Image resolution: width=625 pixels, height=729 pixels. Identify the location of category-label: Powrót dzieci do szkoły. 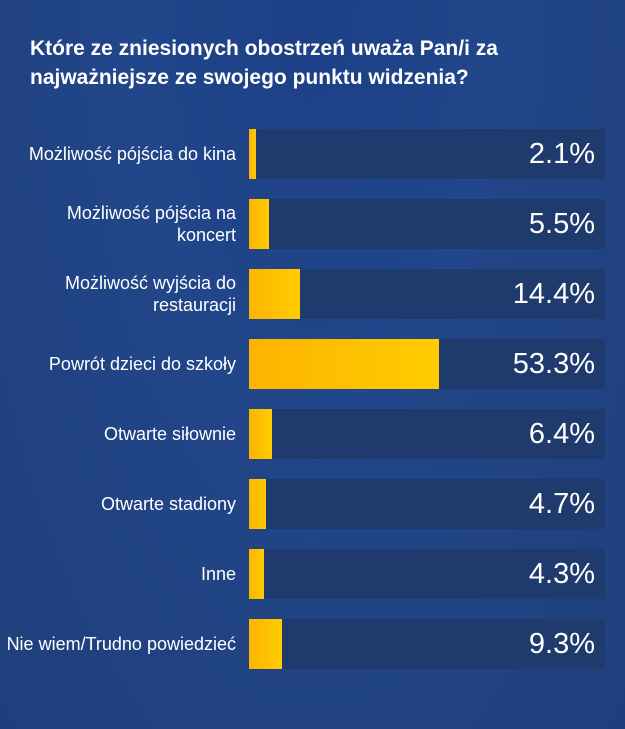
(142, 364).